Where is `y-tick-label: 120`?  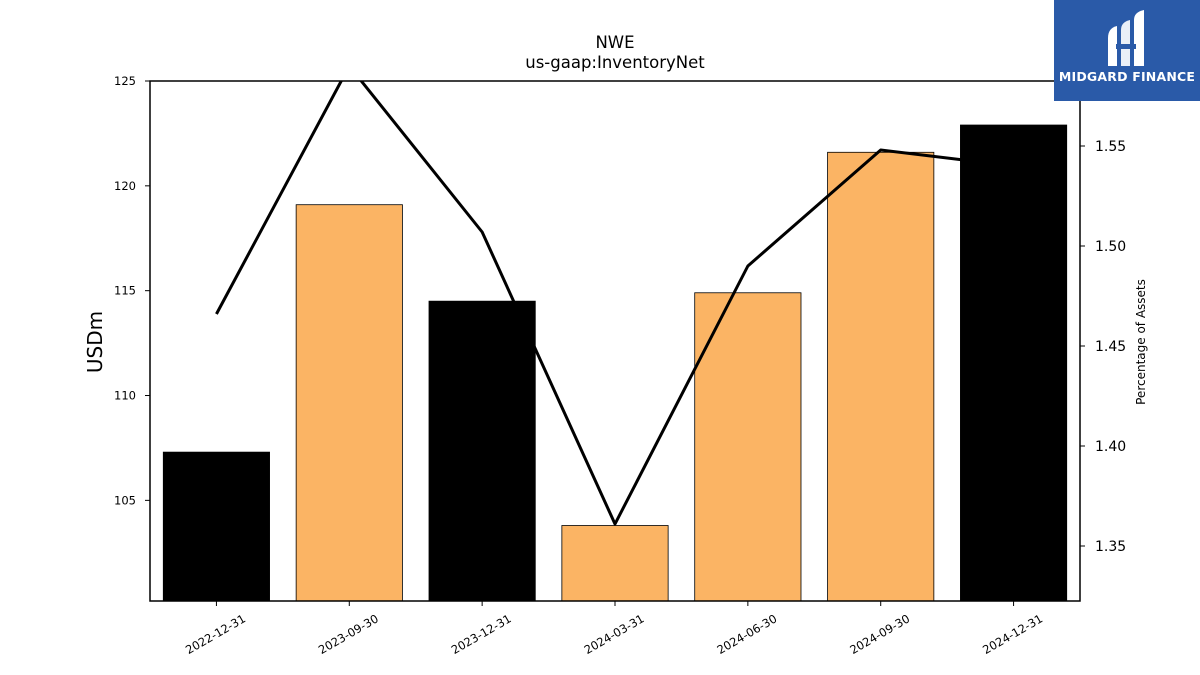
y-tick-label: 120 is located at coordinates (125, 186).